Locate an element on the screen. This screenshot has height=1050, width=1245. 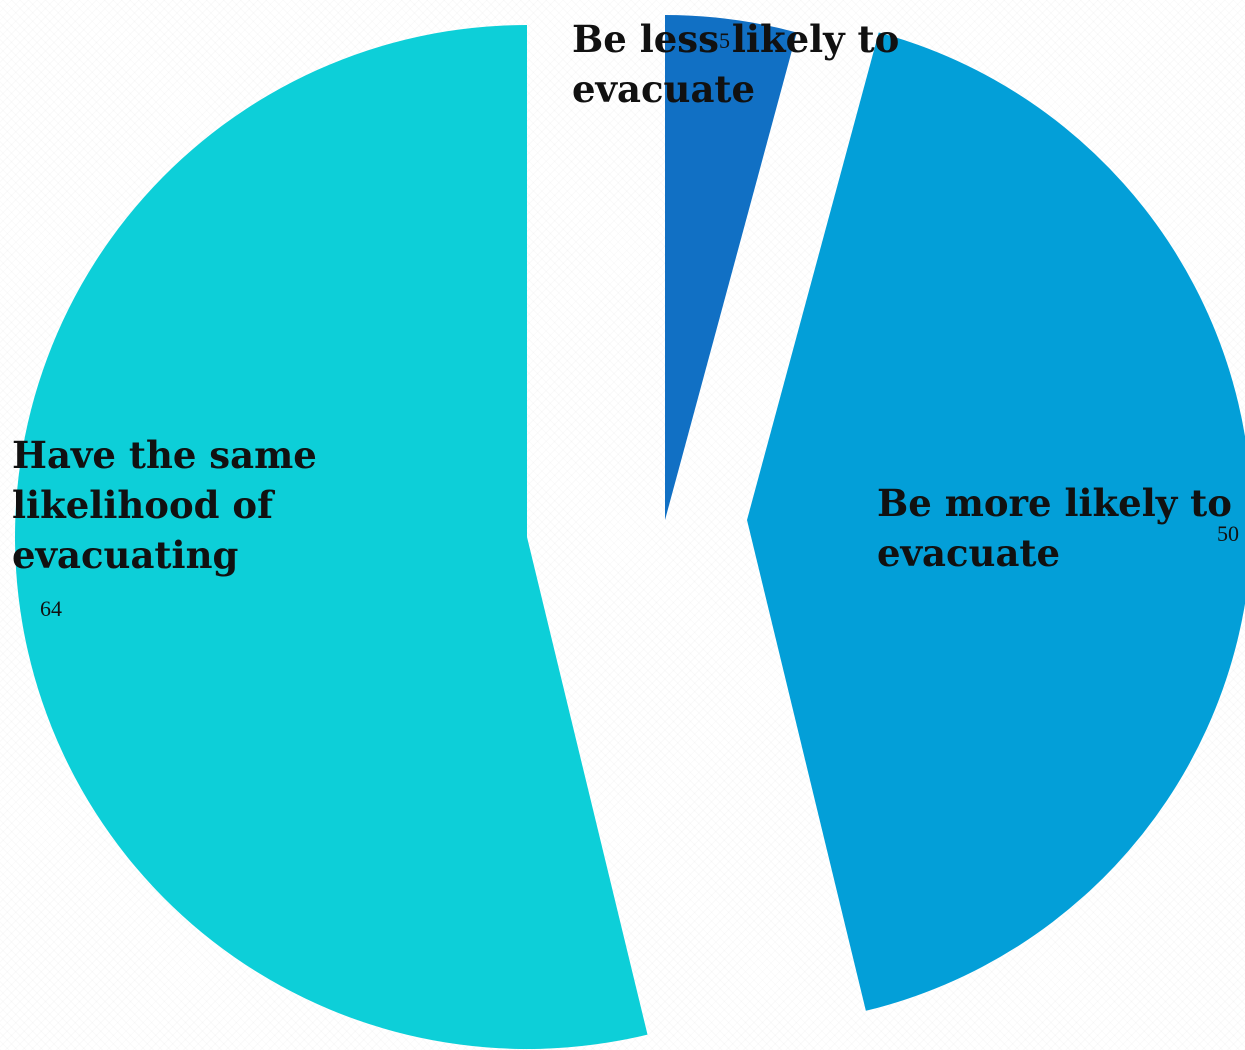
slice-label-more-likely: Be more likely to evacuate is located at coordinates (1054, 528).